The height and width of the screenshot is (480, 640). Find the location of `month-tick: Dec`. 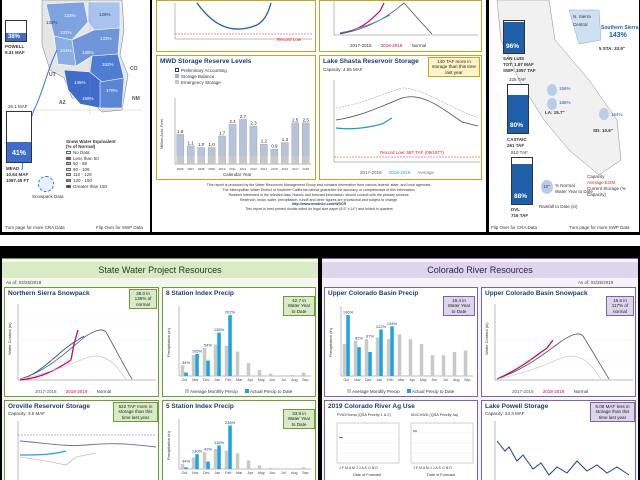

month-tick: Dec is located at coordinates (368, 380).